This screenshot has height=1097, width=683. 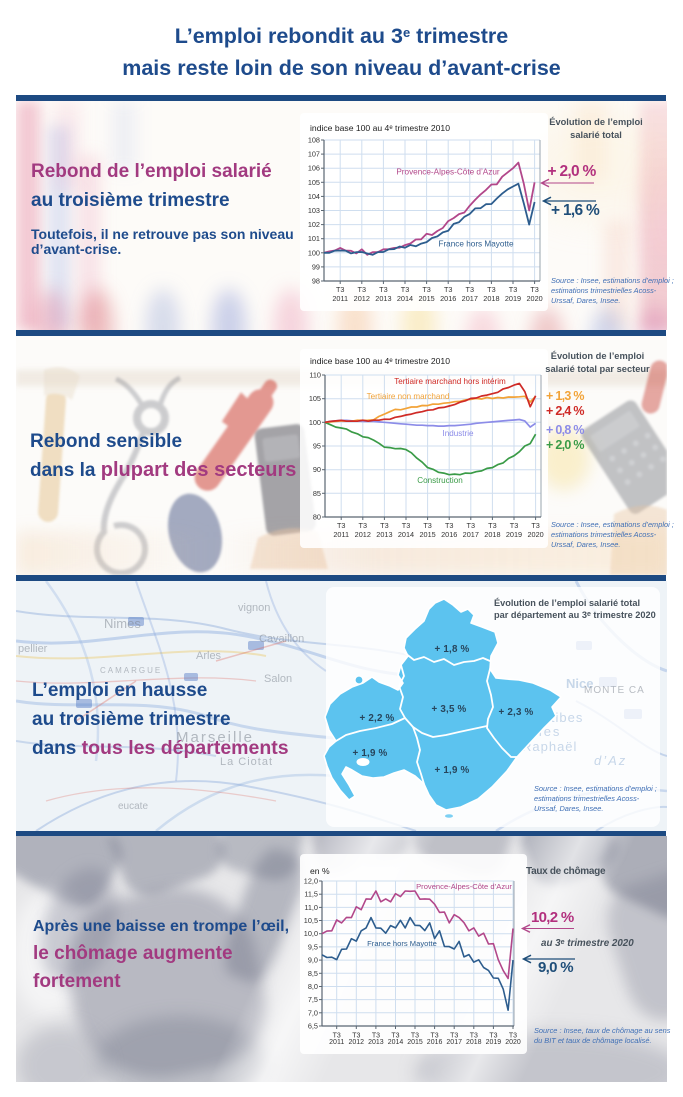 What do you see at coordinates (313, 946) in the screenshot?
I see `svg-text: 9,5` at bounding box center [313, 946].